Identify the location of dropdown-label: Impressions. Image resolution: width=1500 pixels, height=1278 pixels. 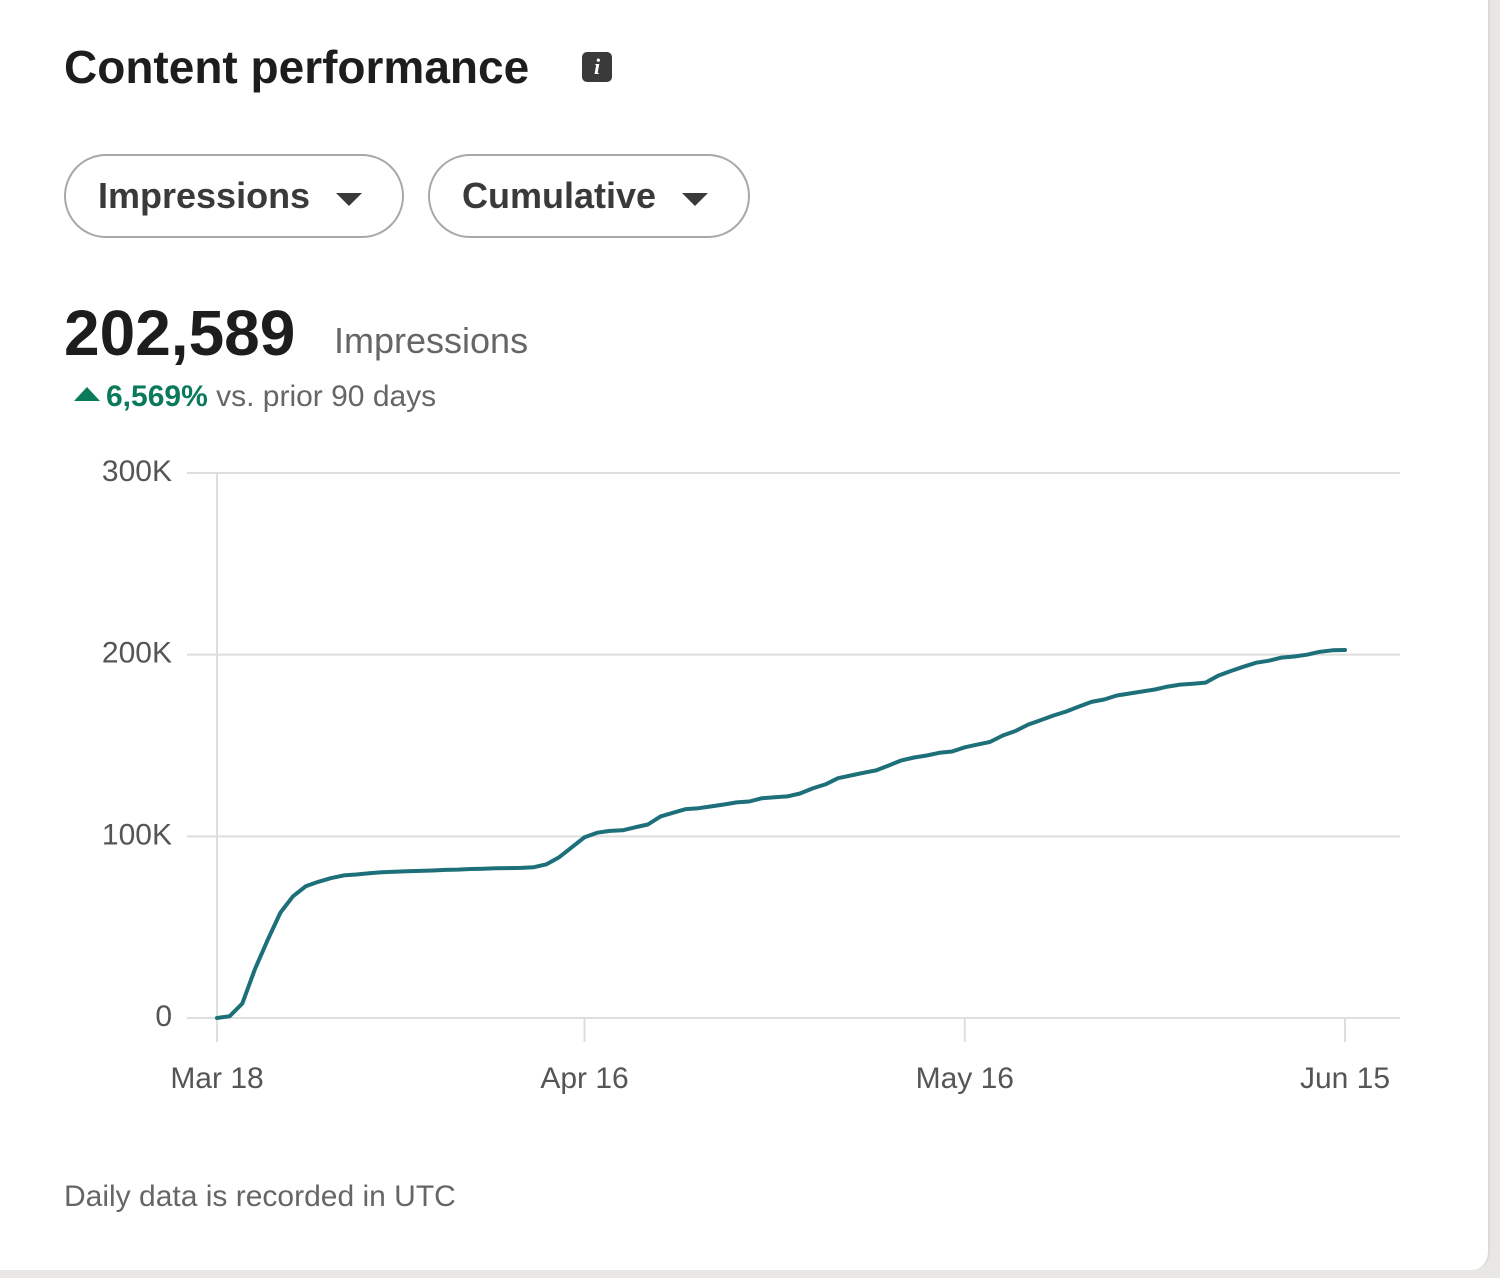
(204, 195).